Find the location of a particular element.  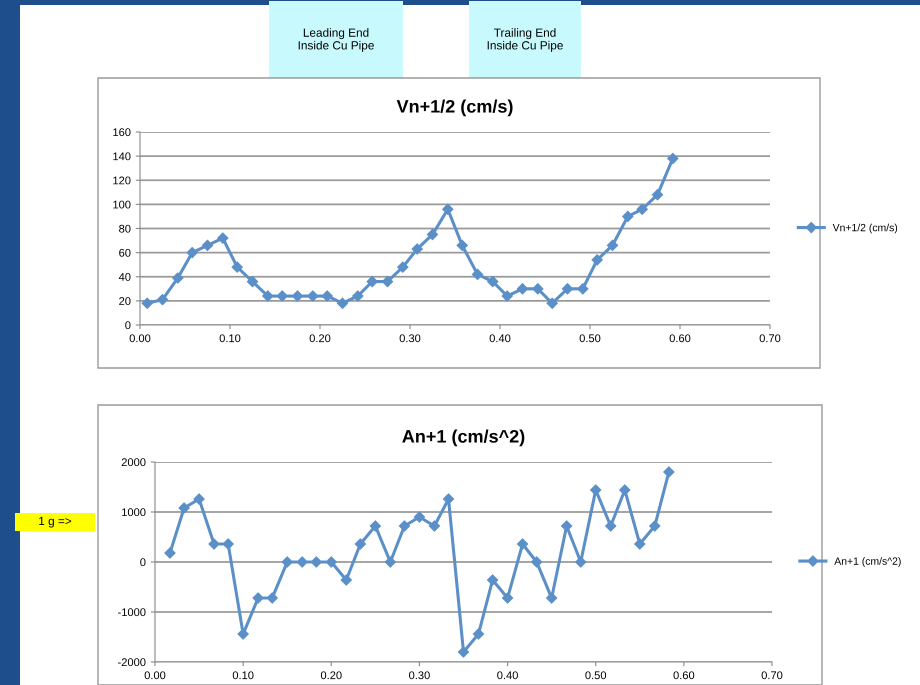

y-tick-label: 1000 is located at coordinates (134, 512).